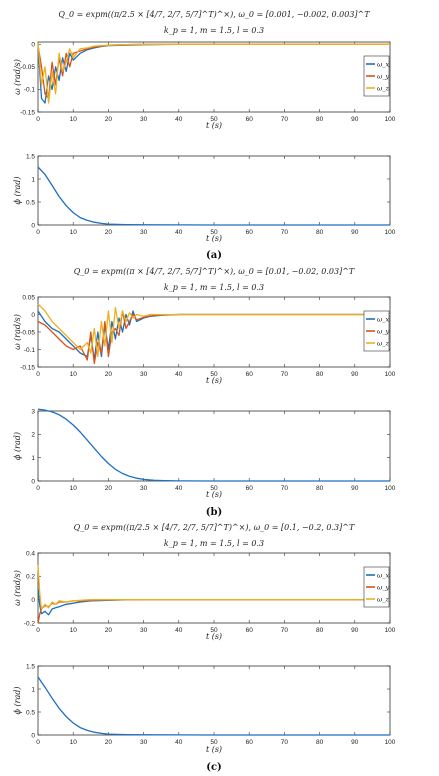 The width and height of the screenshot is (439, 776). Describe the element at coordinates (33, 435) in the screenshot. I see `y-tick-label: 2` at that location.